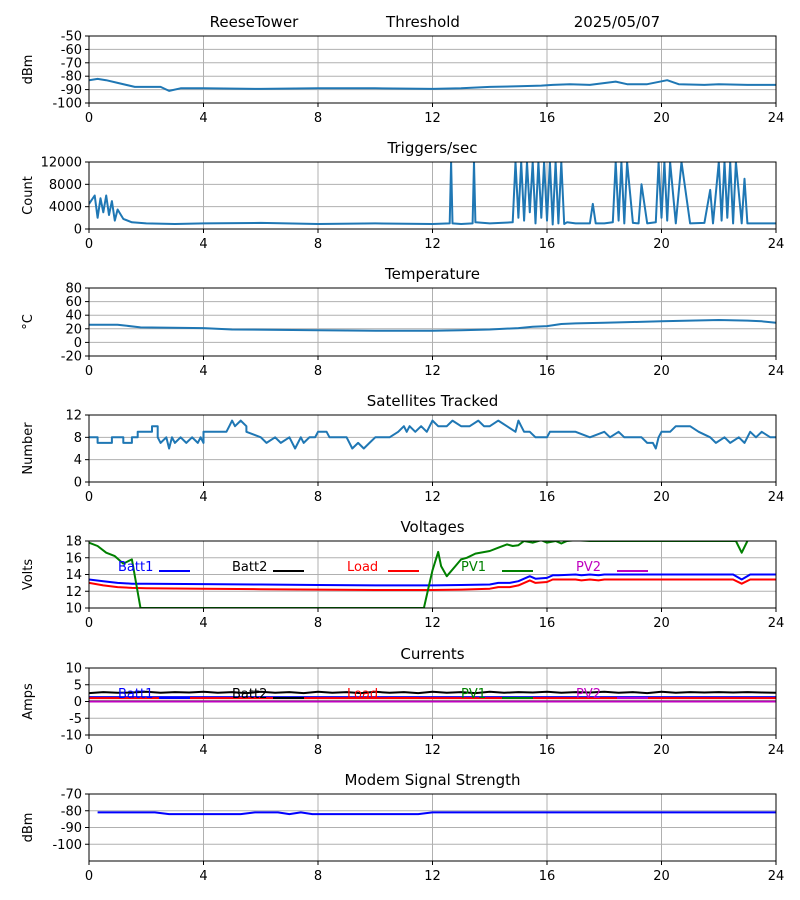  What do you see at coordinates (28, 448) in the screenshot?
I see `y-axis-label: Number` at bounding box center [28, 448].